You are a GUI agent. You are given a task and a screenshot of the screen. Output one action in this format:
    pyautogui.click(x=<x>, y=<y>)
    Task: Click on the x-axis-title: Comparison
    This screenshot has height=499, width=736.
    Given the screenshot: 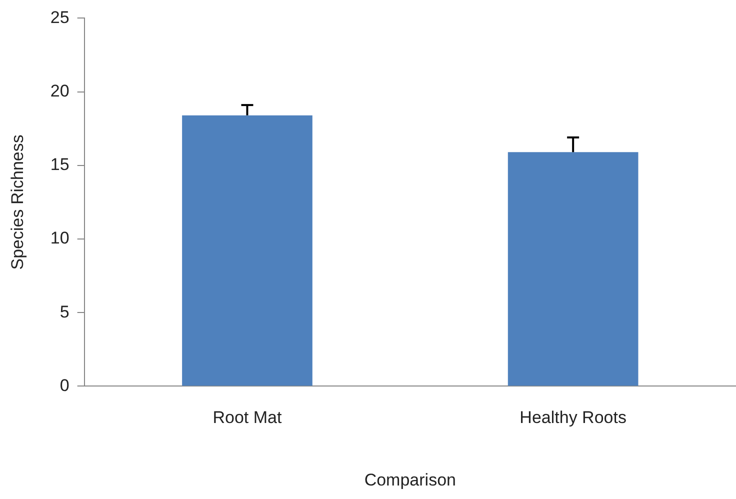 What is the action you would take?
    pyautogui.click(x=410, y=480)
    